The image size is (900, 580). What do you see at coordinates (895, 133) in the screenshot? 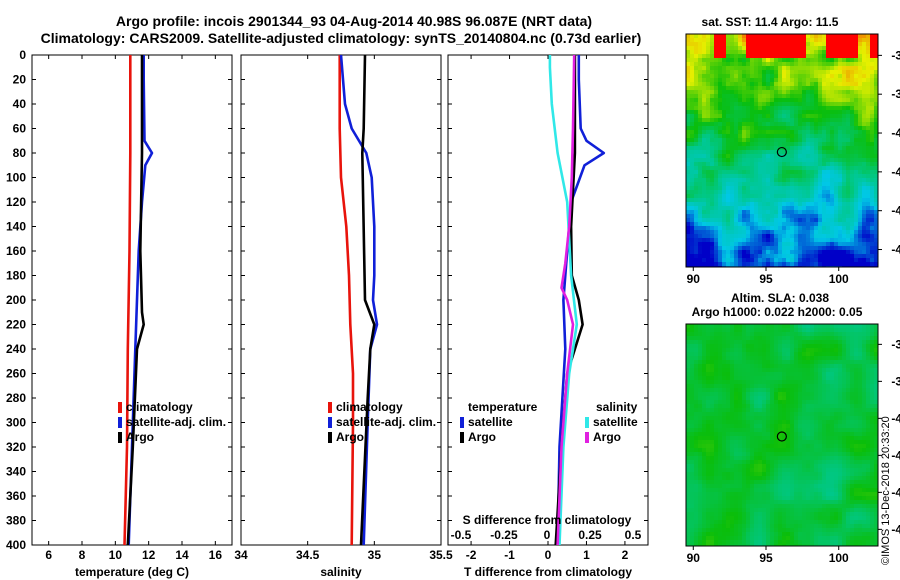
I see `sst-lat-label: -40` at bounding box center [895, 133].